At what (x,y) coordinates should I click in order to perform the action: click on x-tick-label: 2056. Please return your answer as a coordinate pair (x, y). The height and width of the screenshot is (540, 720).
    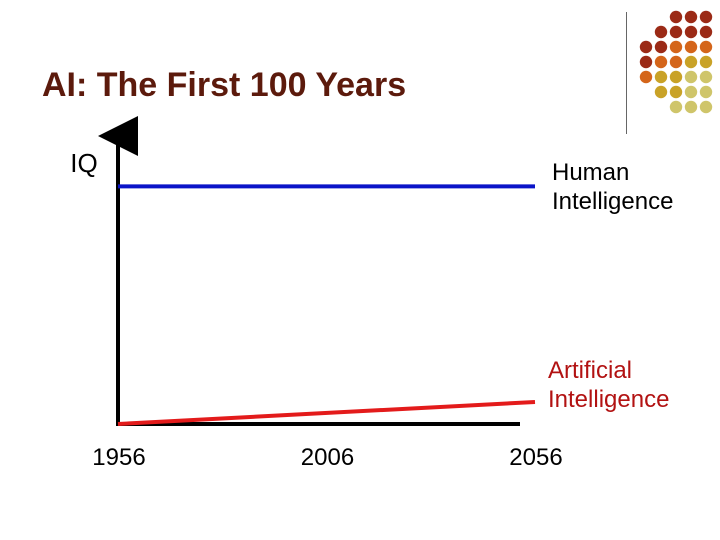
    Looking at the image, I should click on (535, 457).